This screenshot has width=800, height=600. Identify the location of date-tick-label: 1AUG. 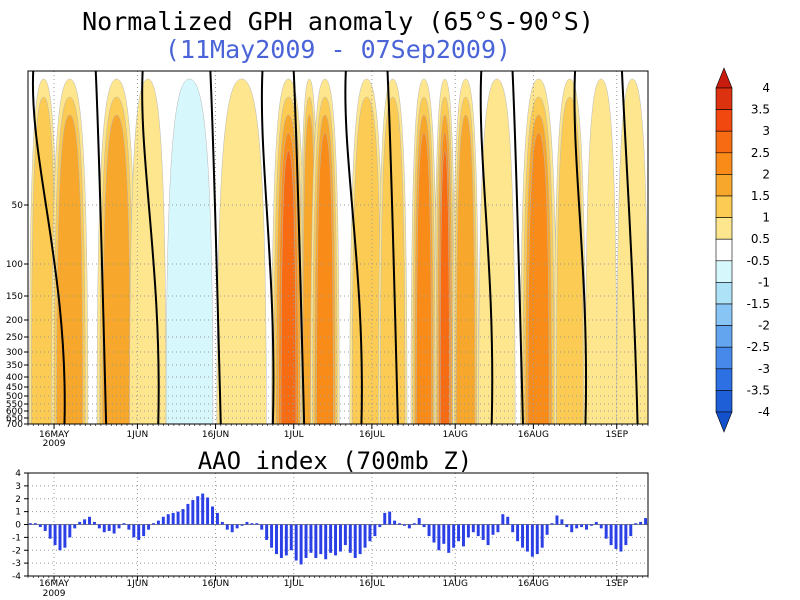
(455, 435).